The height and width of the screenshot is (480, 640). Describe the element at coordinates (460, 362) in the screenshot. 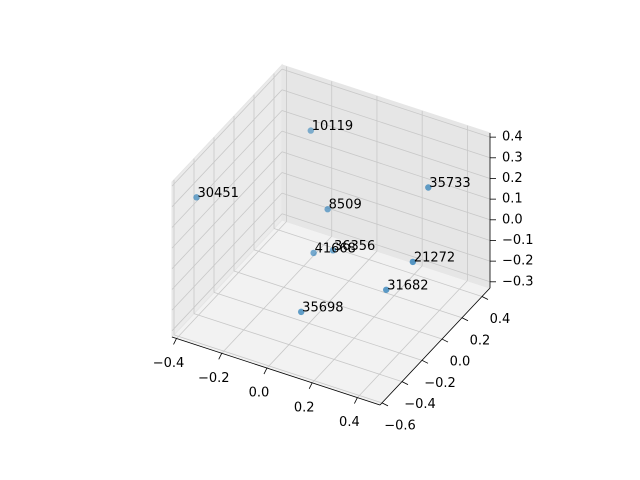

I see `y-tick-label: 0.0` at that location.